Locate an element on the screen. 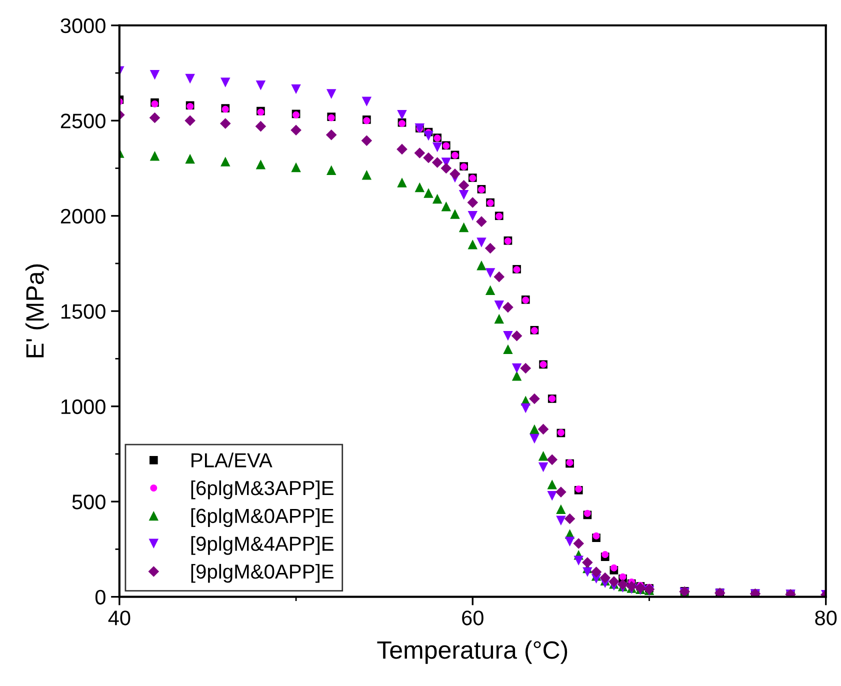  x-tick-label: 60 is located at coordinates (473, 618).